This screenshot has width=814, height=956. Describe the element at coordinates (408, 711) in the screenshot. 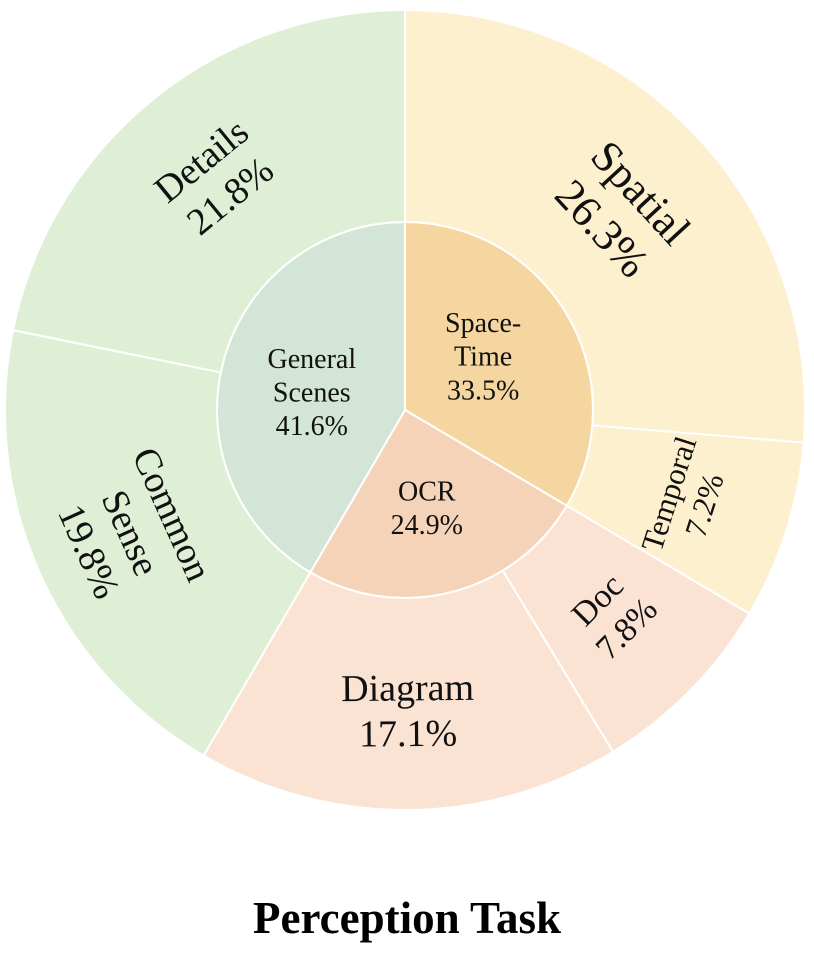

I see `outer-label-diagram: Diagram 17.1%` at that location.